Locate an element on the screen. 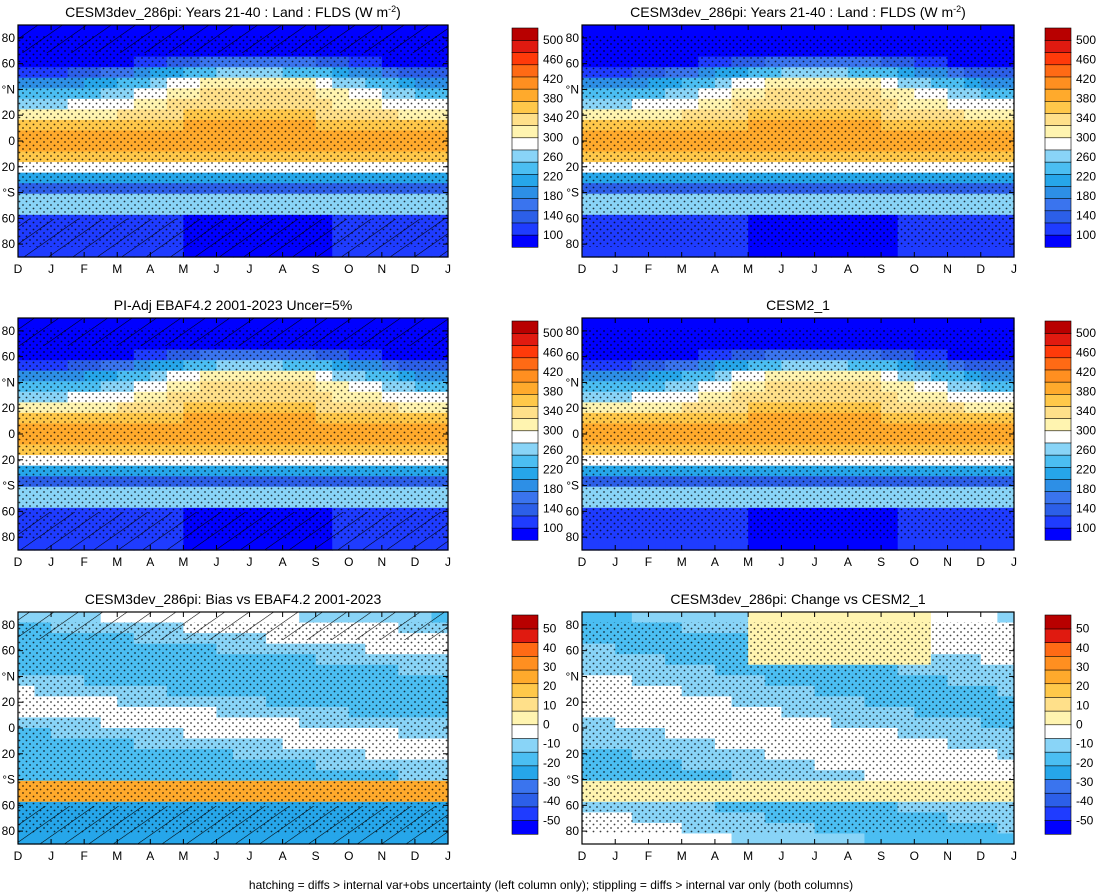 The height and width of the screenshot is (895, 1102). colorbar-label: 500 is located at coordinates (1086, 40).